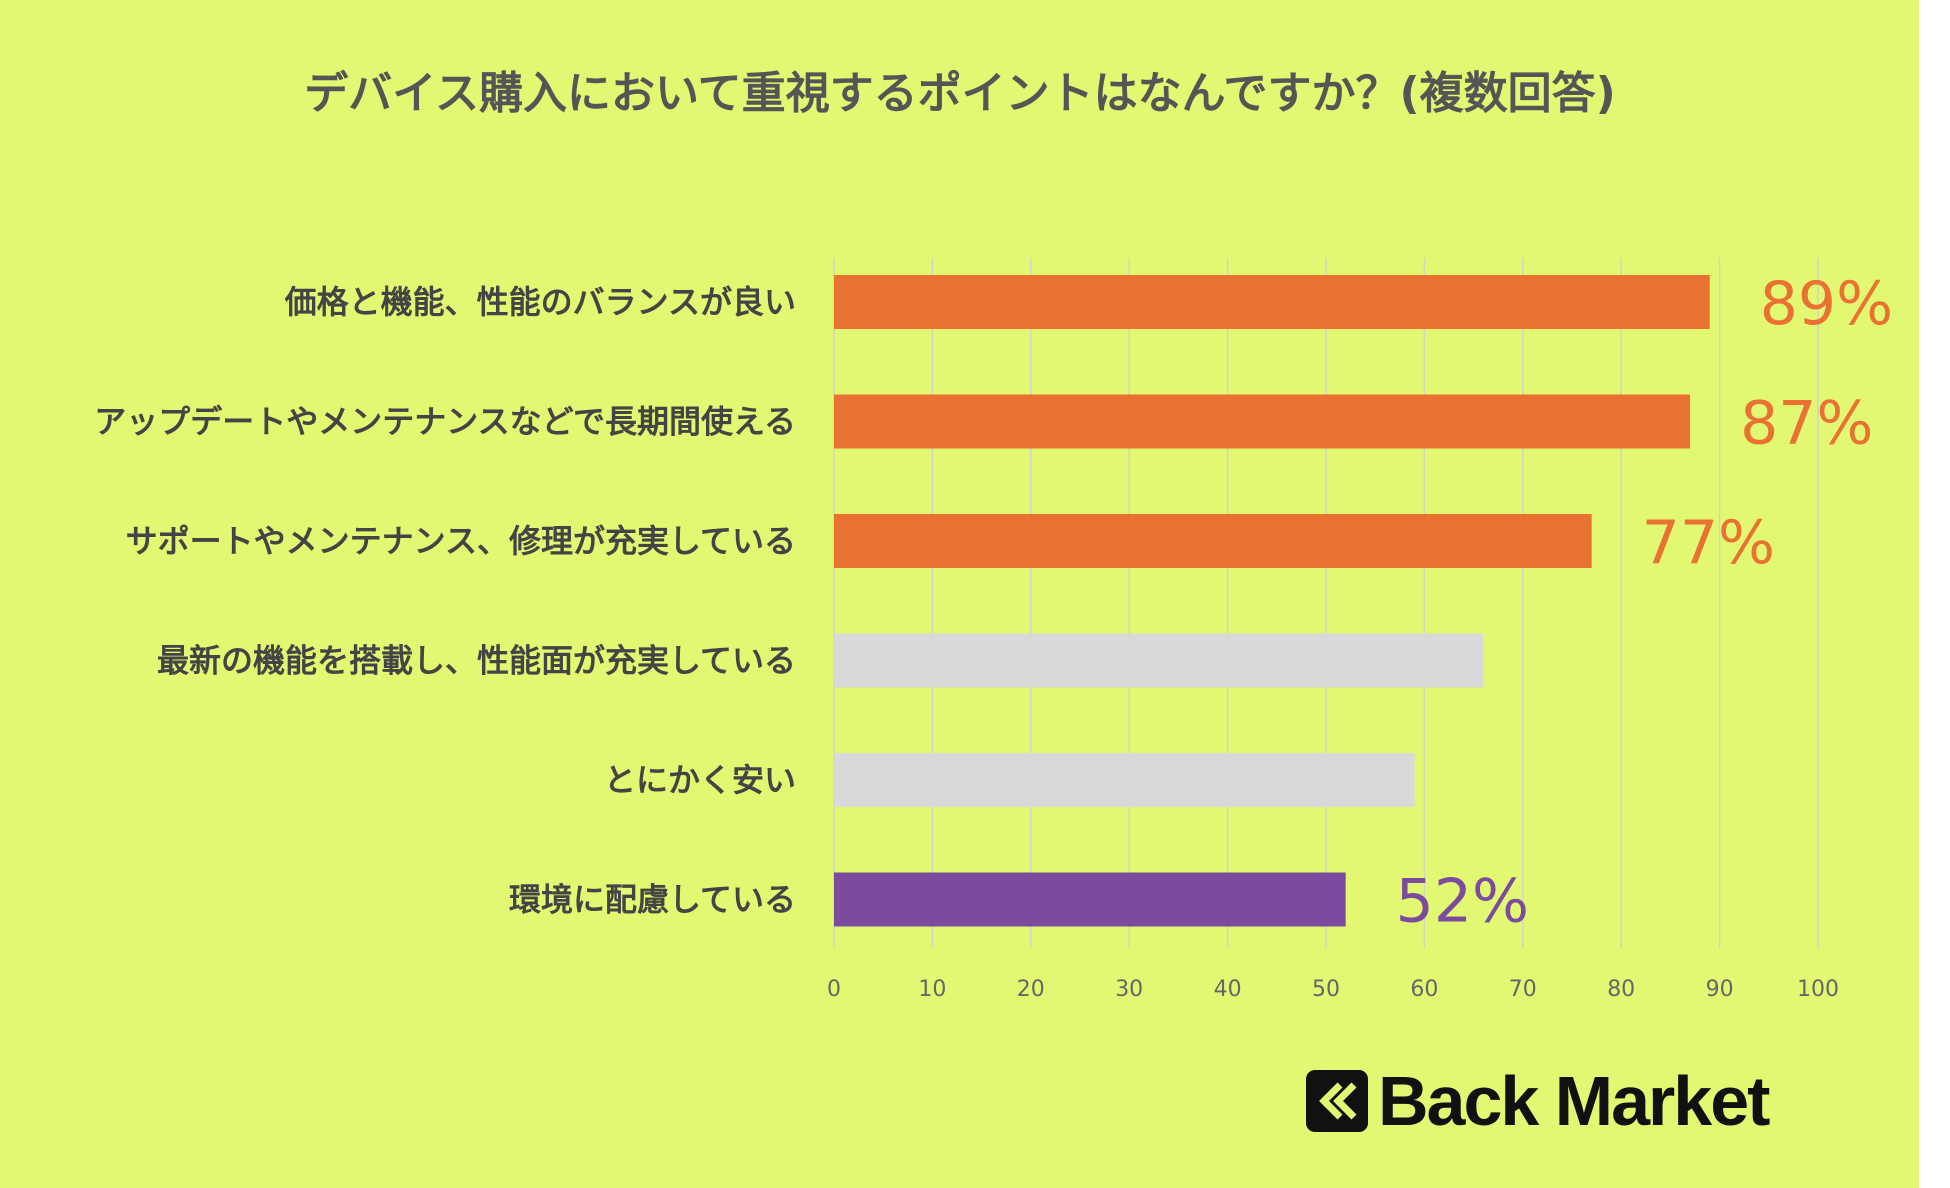 This screenshot has height=1188, width=1950. I want to click on data-label: 77%, so click(1708, 543).